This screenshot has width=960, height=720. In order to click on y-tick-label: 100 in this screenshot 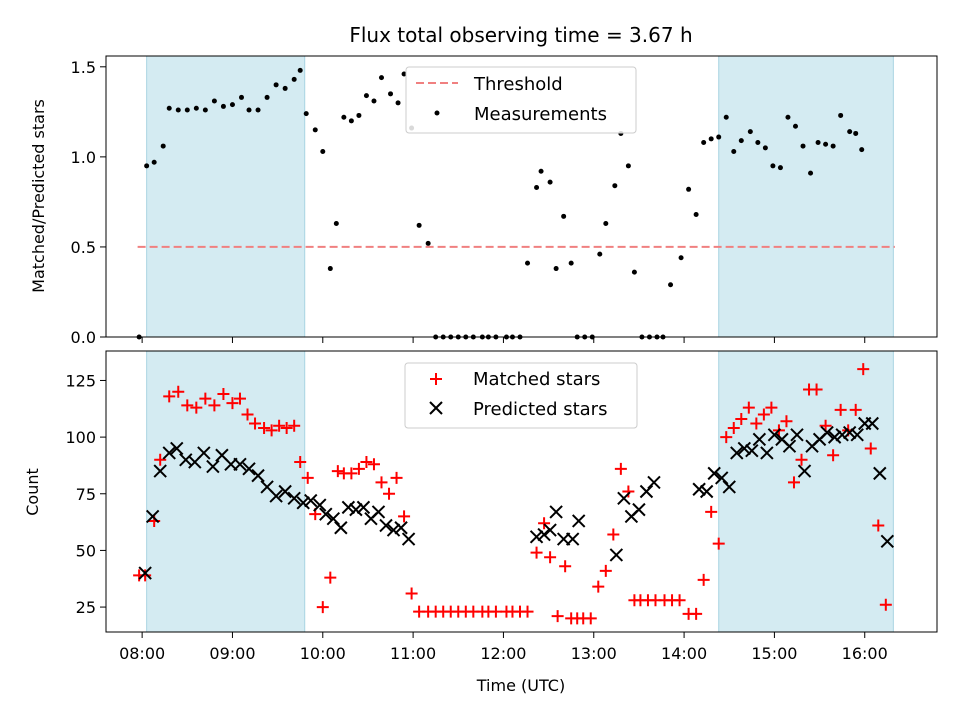, I will do `click(80, 437)`.